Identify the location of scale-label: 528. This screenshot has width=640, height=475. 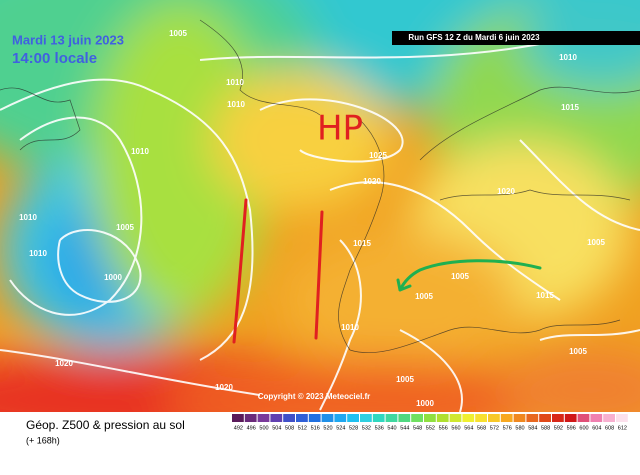
(353, 428).